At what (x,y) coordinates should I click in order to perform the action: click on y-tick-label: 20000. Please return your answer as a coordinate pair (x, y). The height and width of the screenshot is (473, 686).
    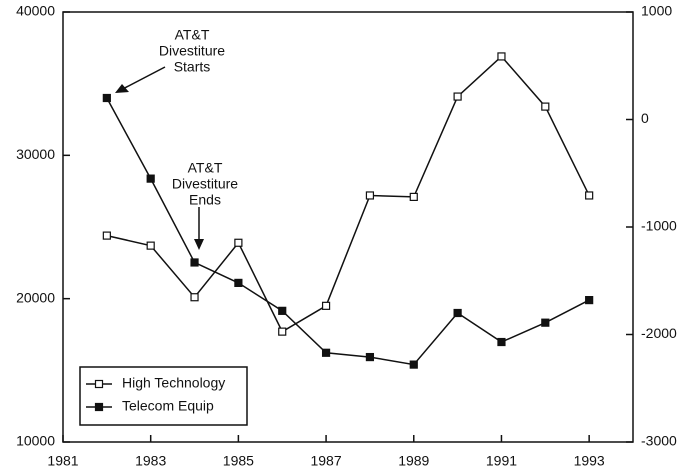
    Looking at the image, I should click on (35, 297).